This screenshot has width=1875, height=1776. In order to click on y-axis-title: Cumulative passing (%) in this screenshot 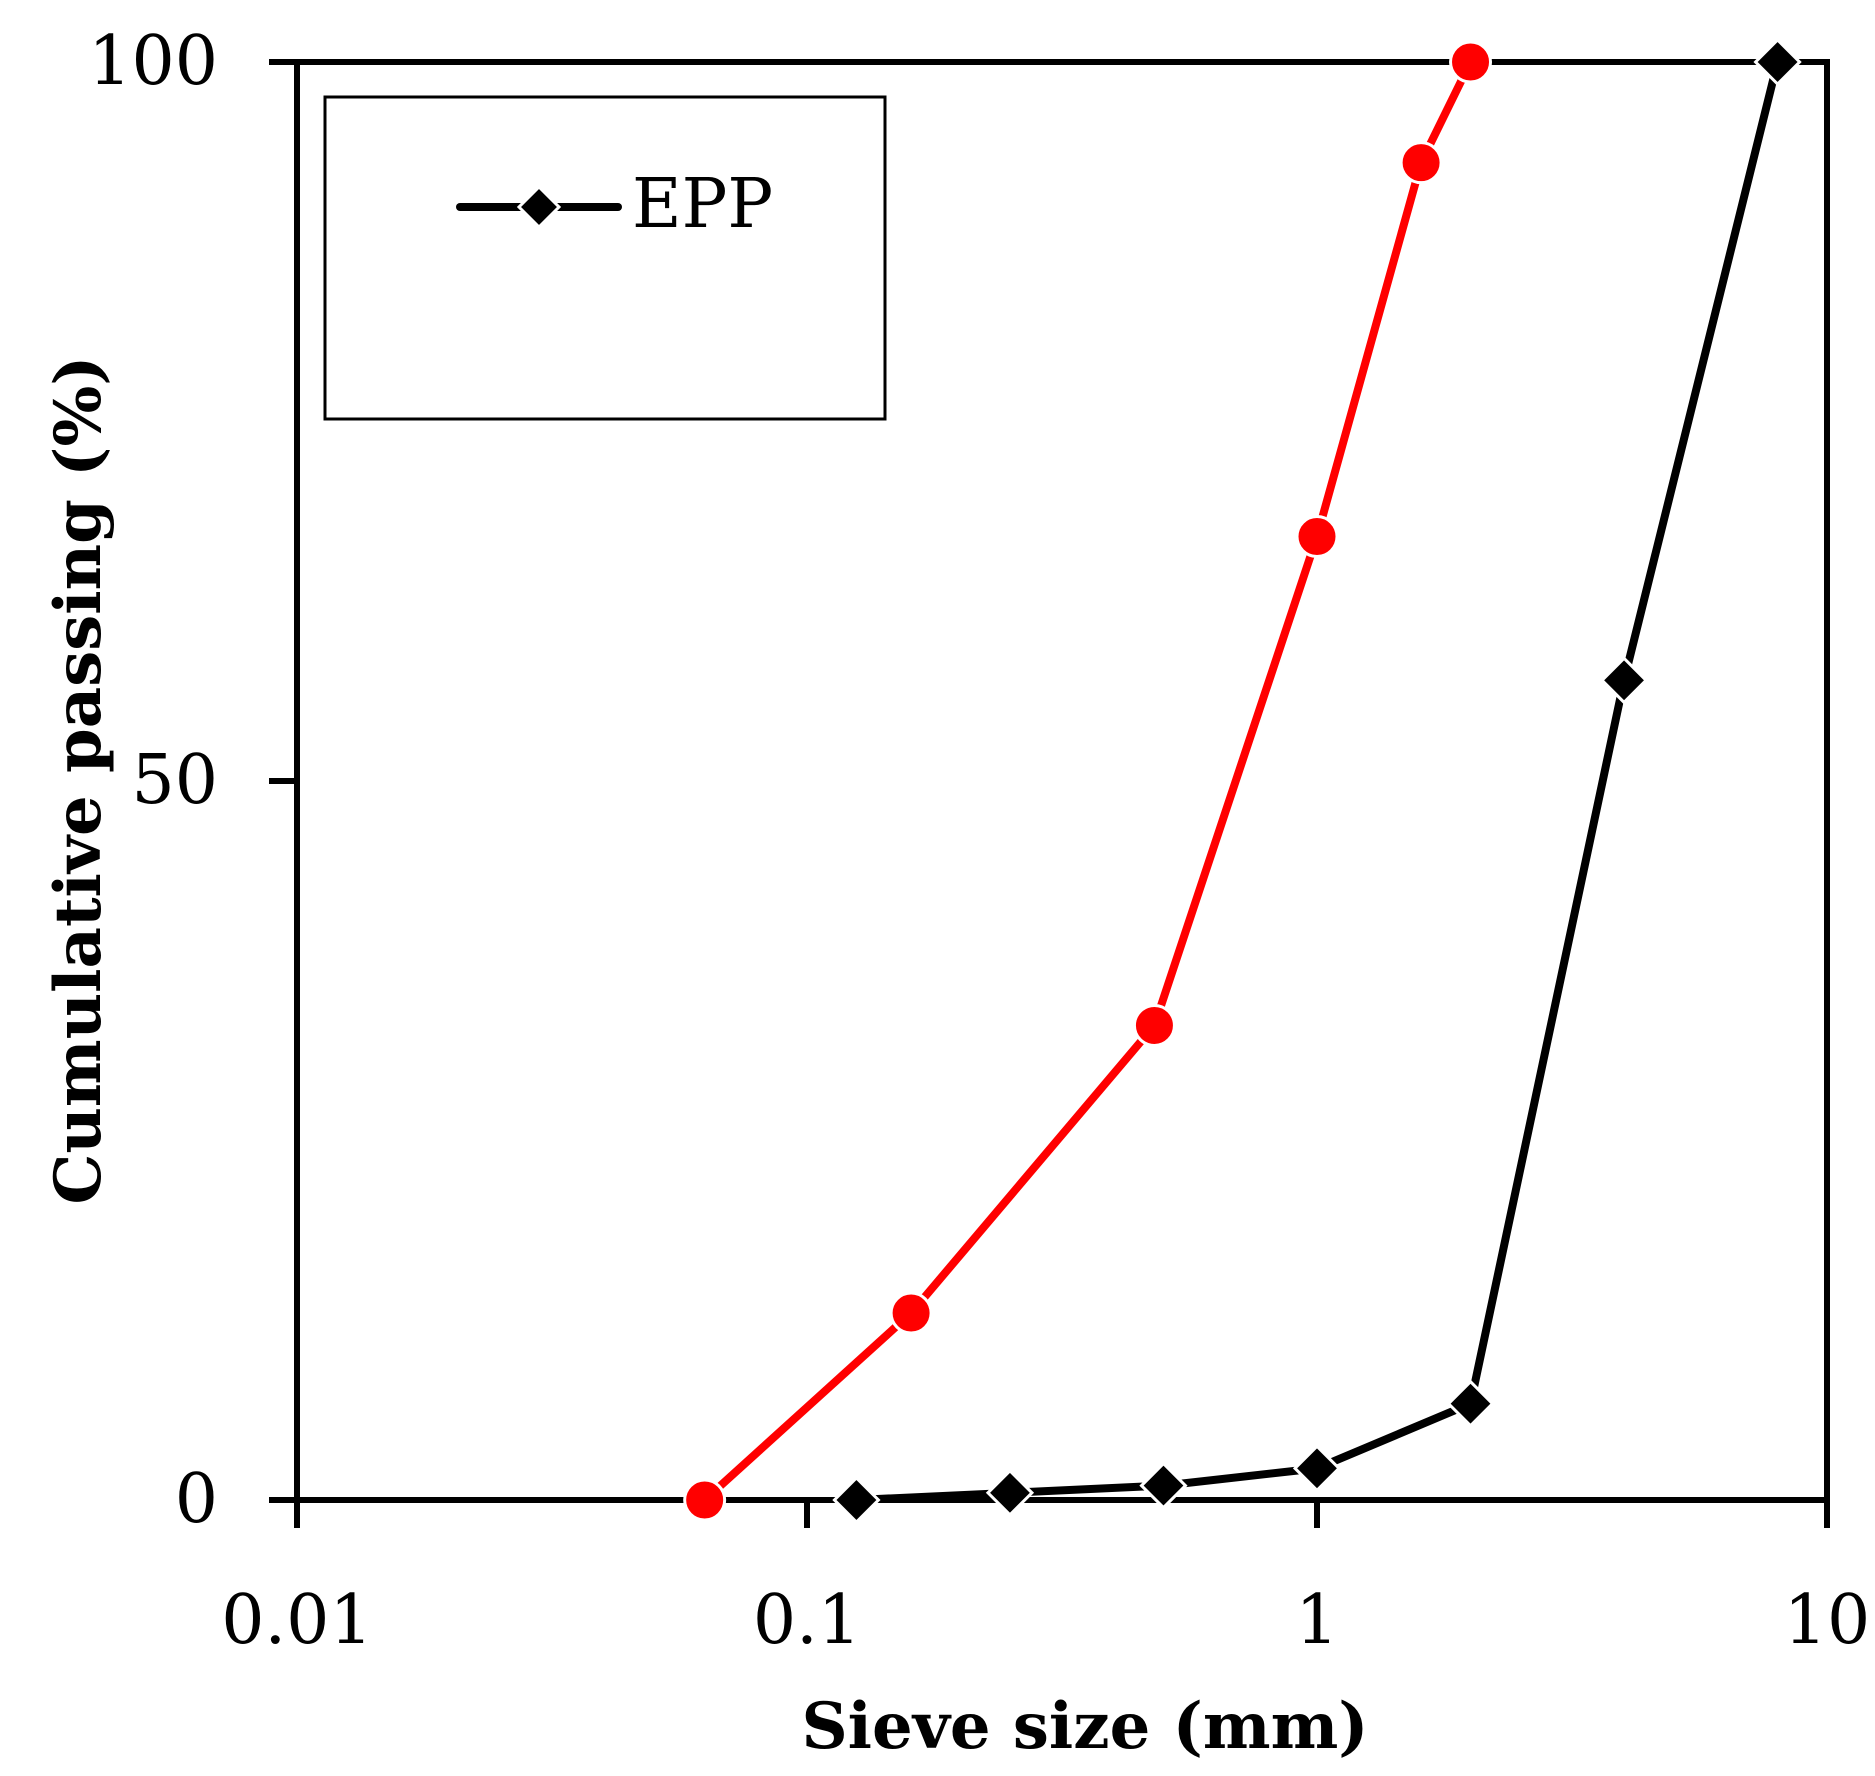, I will do `click(78, 779)`.